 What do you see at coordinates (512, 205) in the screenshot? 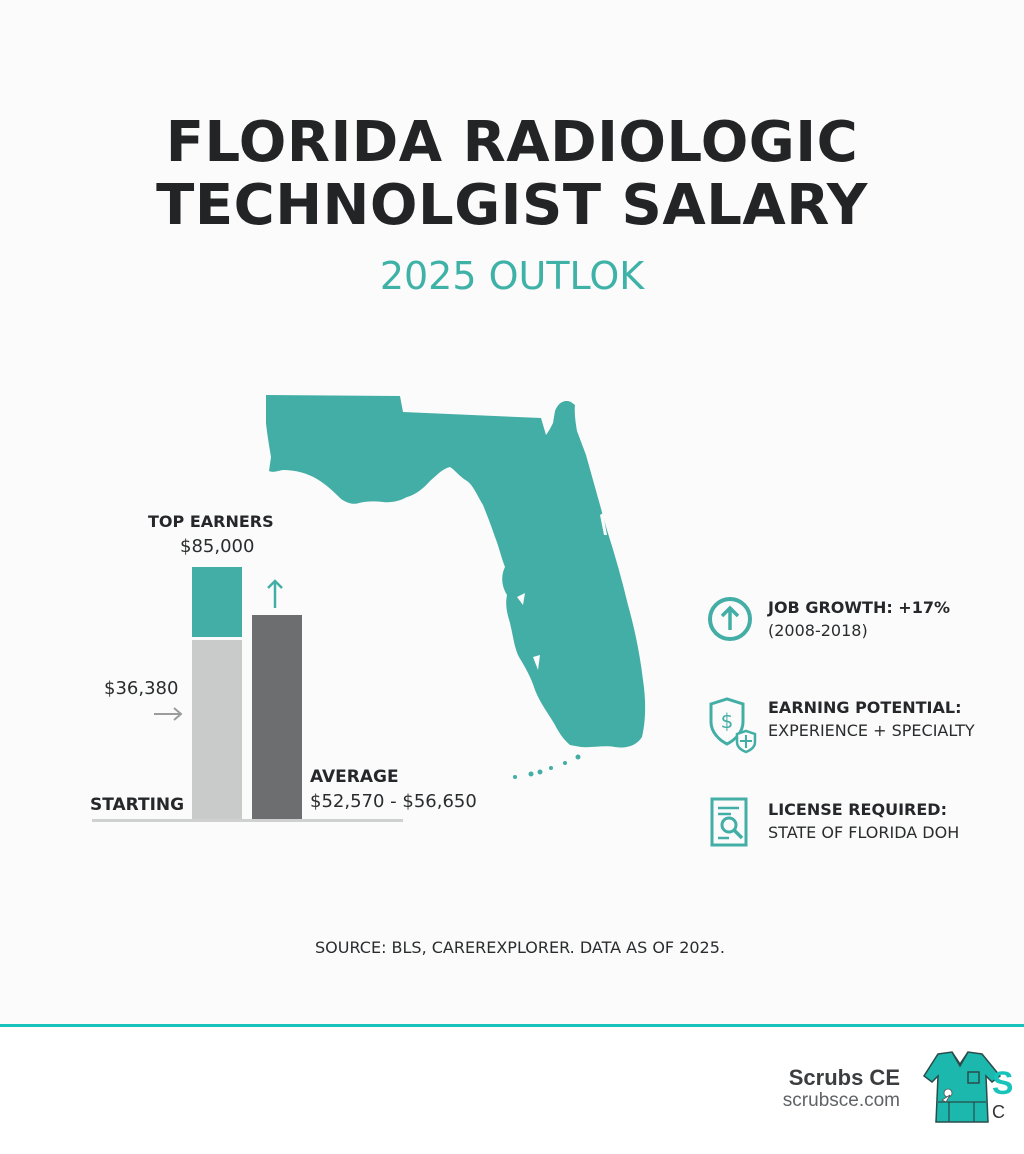
I see `page-title-line-2: TECHNOLGIST SALARY` at bounding box center [512, 205].